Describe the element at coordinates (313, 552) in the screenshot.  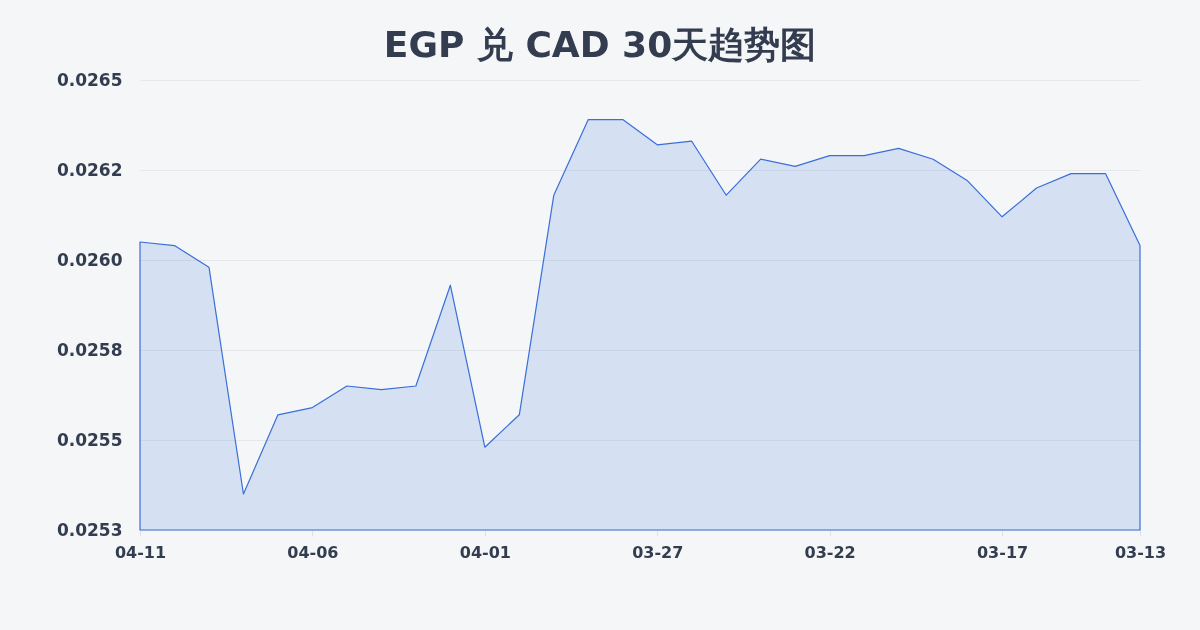
I see `x-tick-label: 04-06` at that location.